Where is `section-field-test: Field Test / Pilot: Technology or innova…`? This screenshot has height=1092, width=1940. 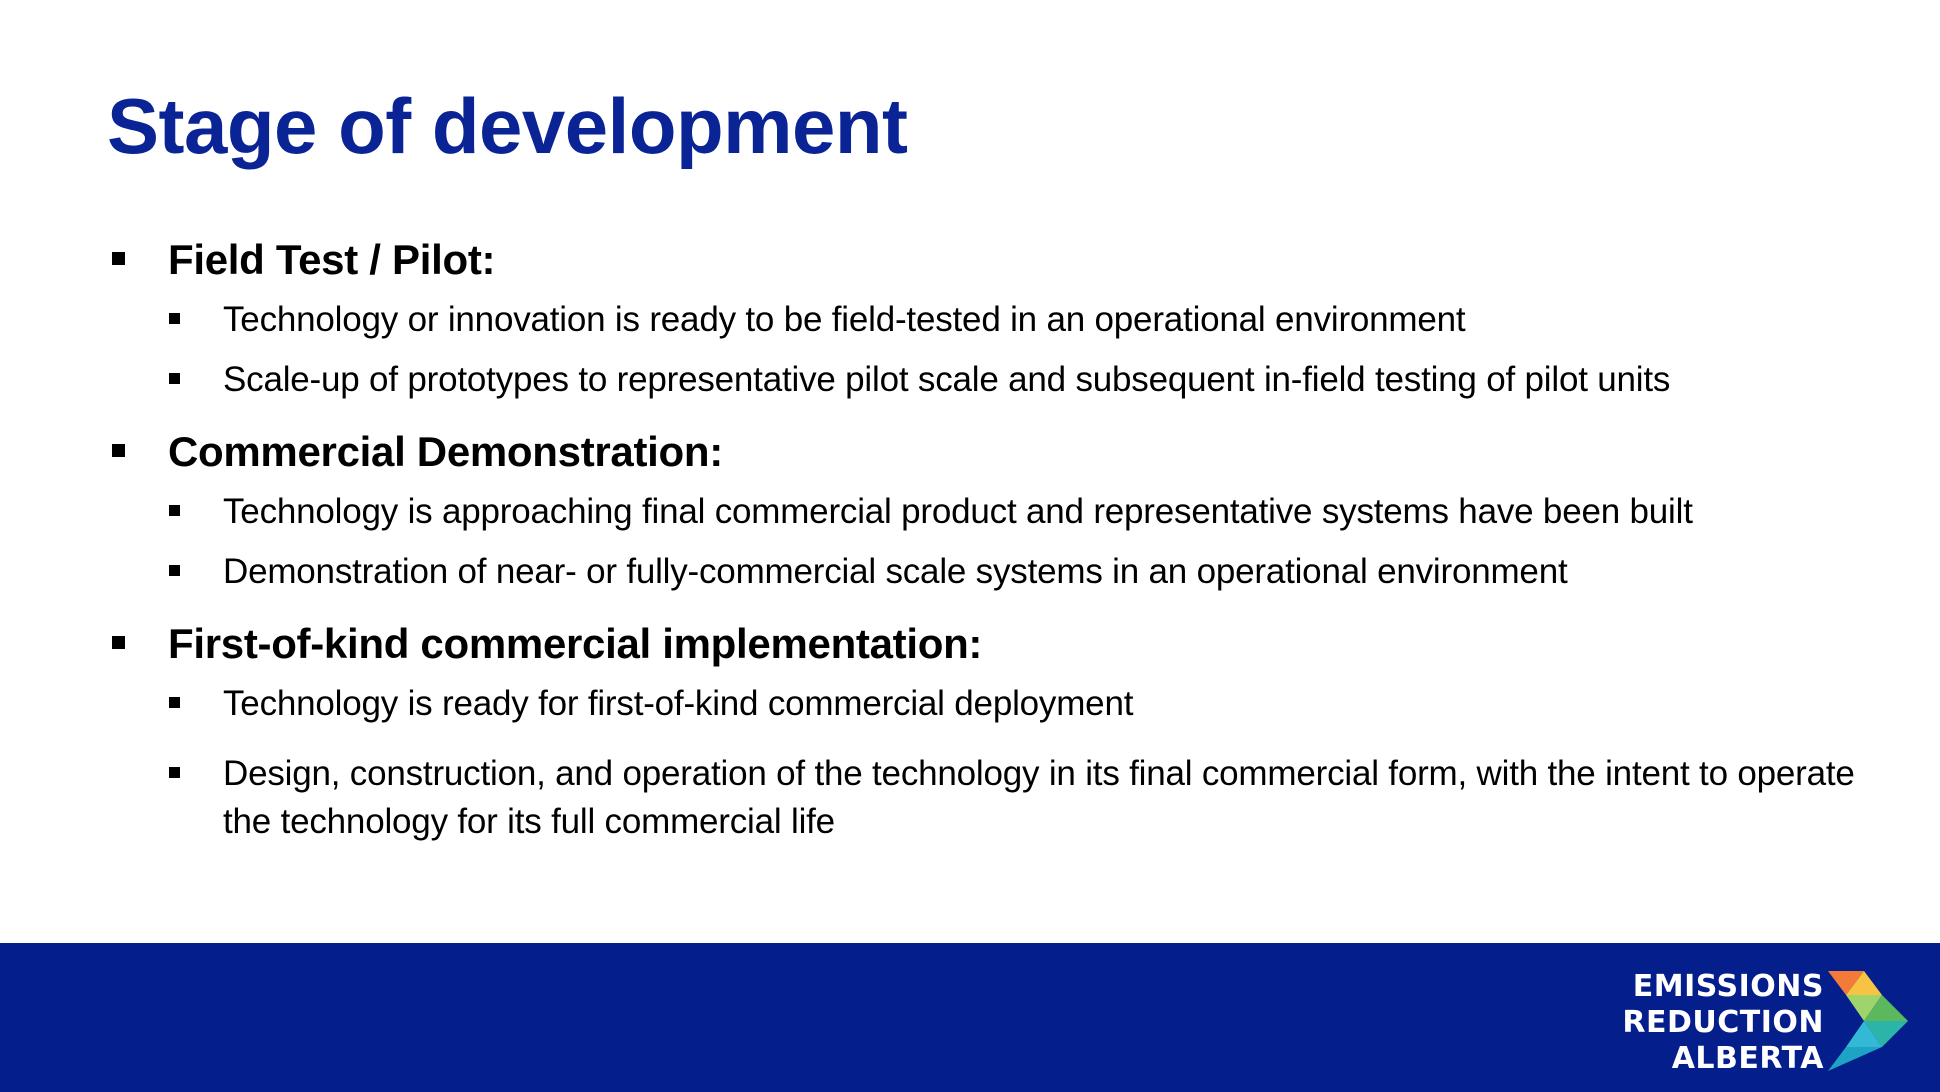 section-field-test: Field Test / Pilot: Technology or innova… is located at coordinates (1002, 318).